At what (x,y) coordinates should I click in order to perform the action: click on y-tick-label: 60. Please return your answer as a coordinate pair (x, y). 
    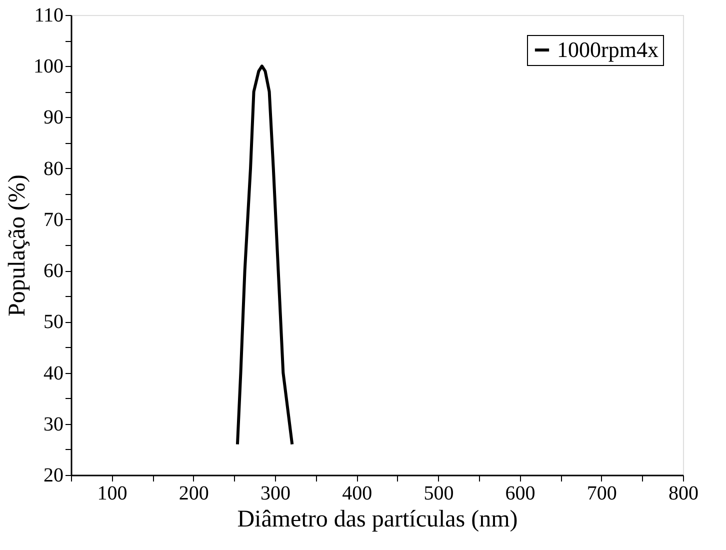
    Looking at the image, I should click on (54, 271).